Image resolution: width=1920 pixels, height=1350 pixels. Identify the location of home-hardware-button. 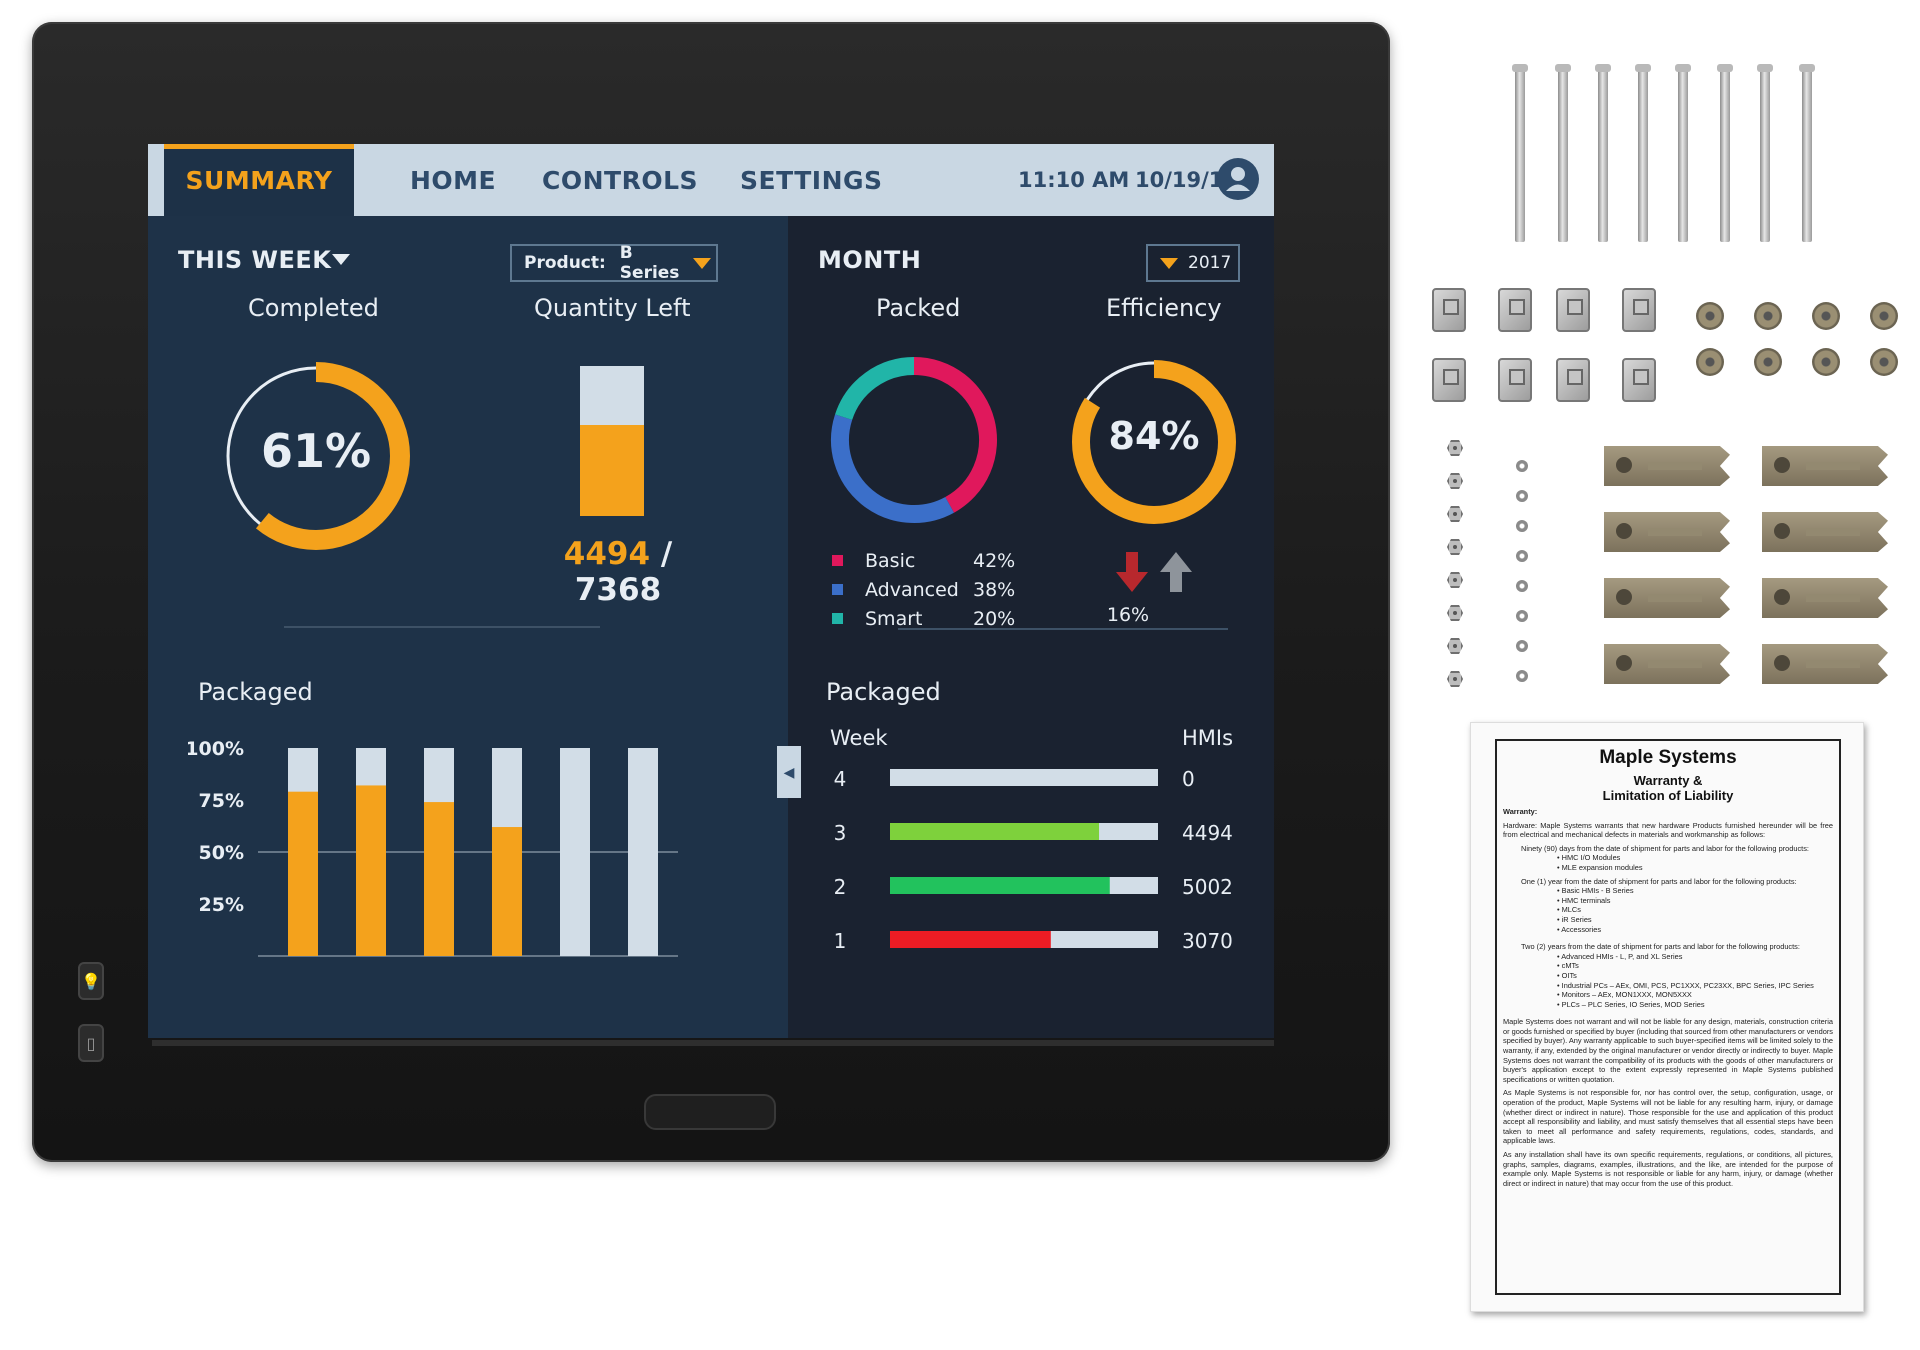
(710, 1112).